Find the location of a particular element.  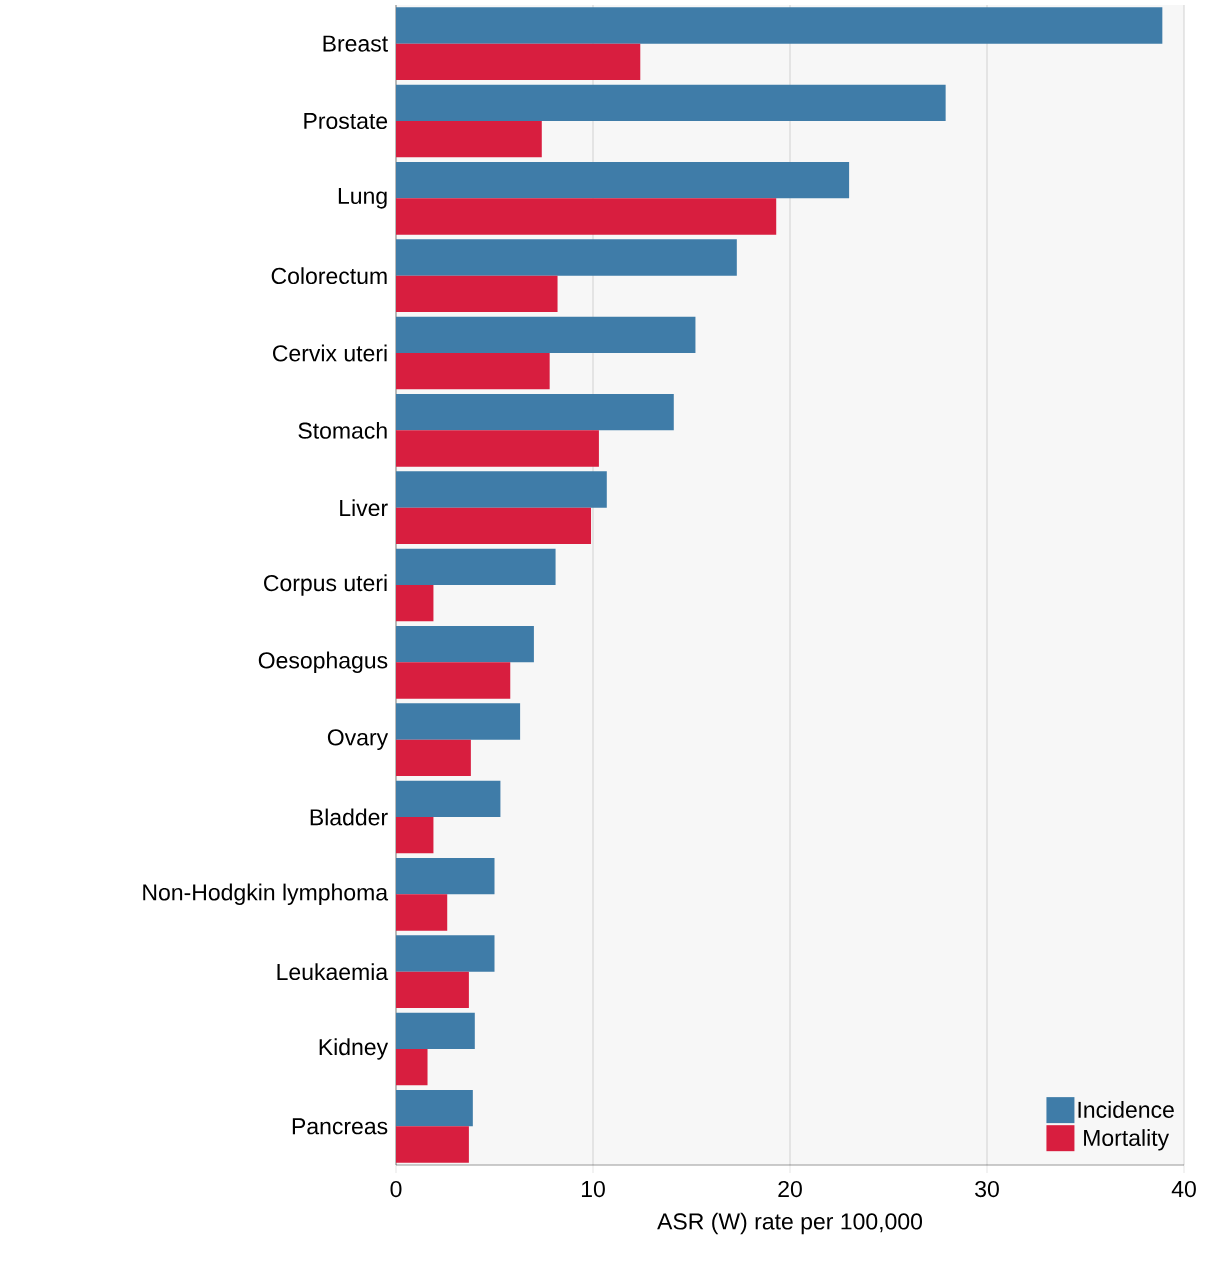

y-tick-label: Oesophagus is located at coordinates (323, 662).